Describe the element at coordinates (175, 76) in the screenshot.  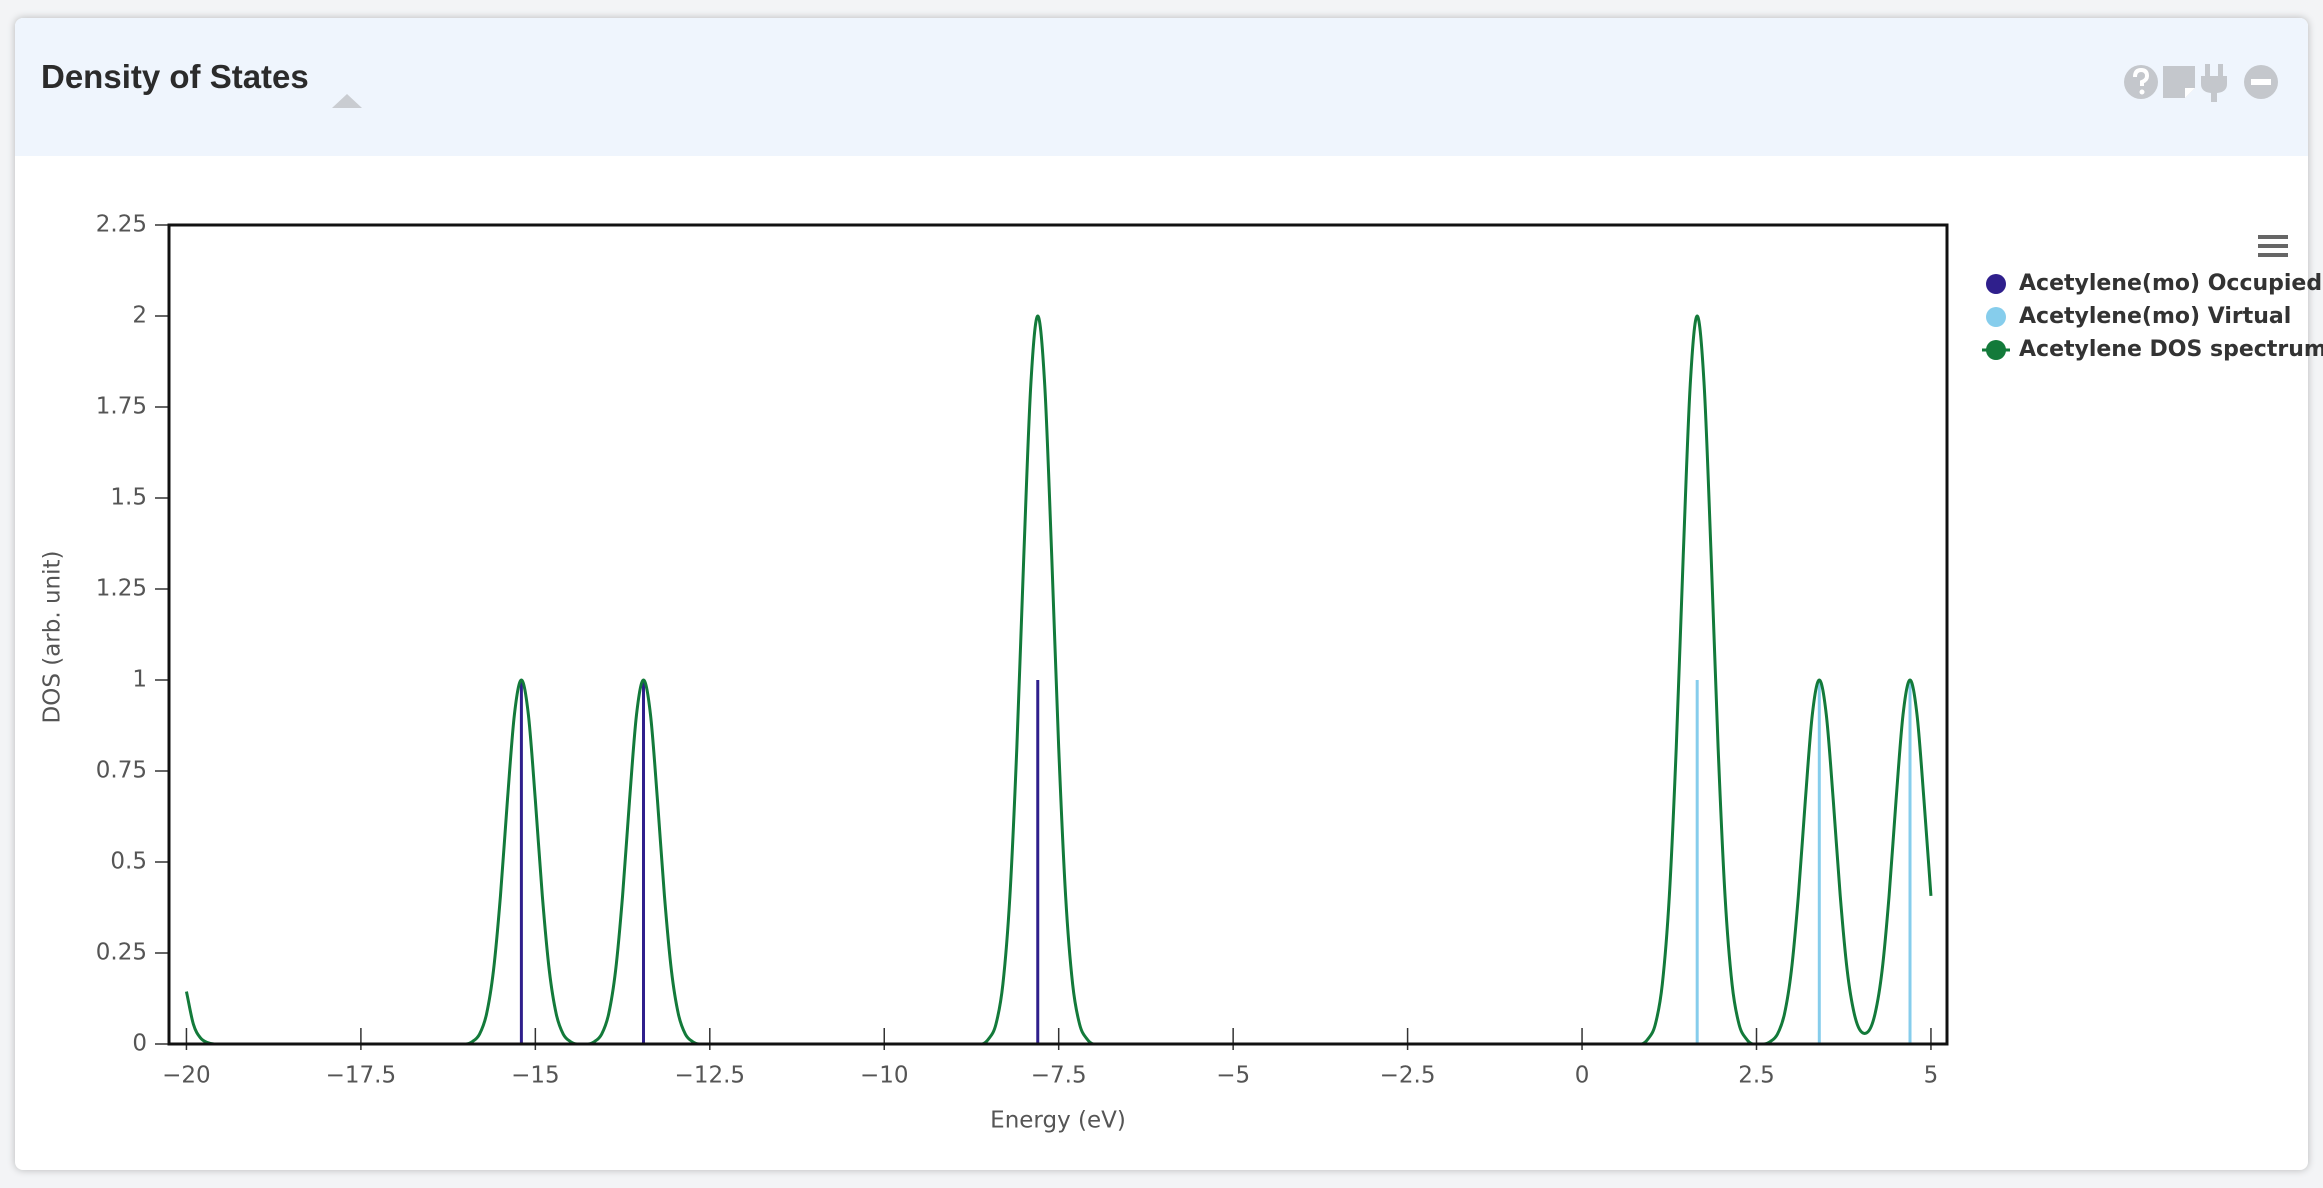
I see `panel-title: Density of States` at that location.